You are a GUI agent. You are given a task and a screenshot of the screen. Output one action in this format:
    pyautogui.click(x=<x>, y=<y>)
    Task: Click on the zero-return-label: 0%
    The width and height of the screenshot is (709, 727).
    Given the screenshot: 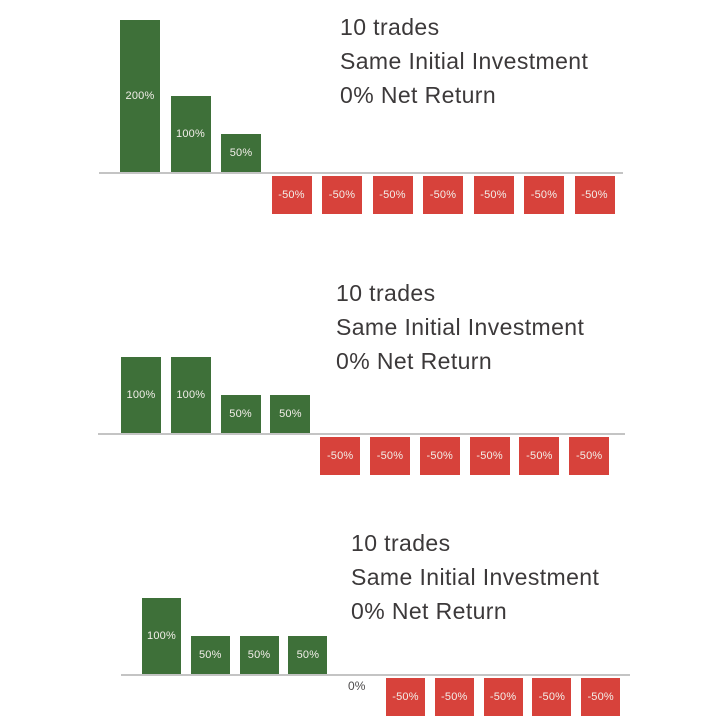 What is the action you would take?
    pyautogui.click(x=357, y=686)
    